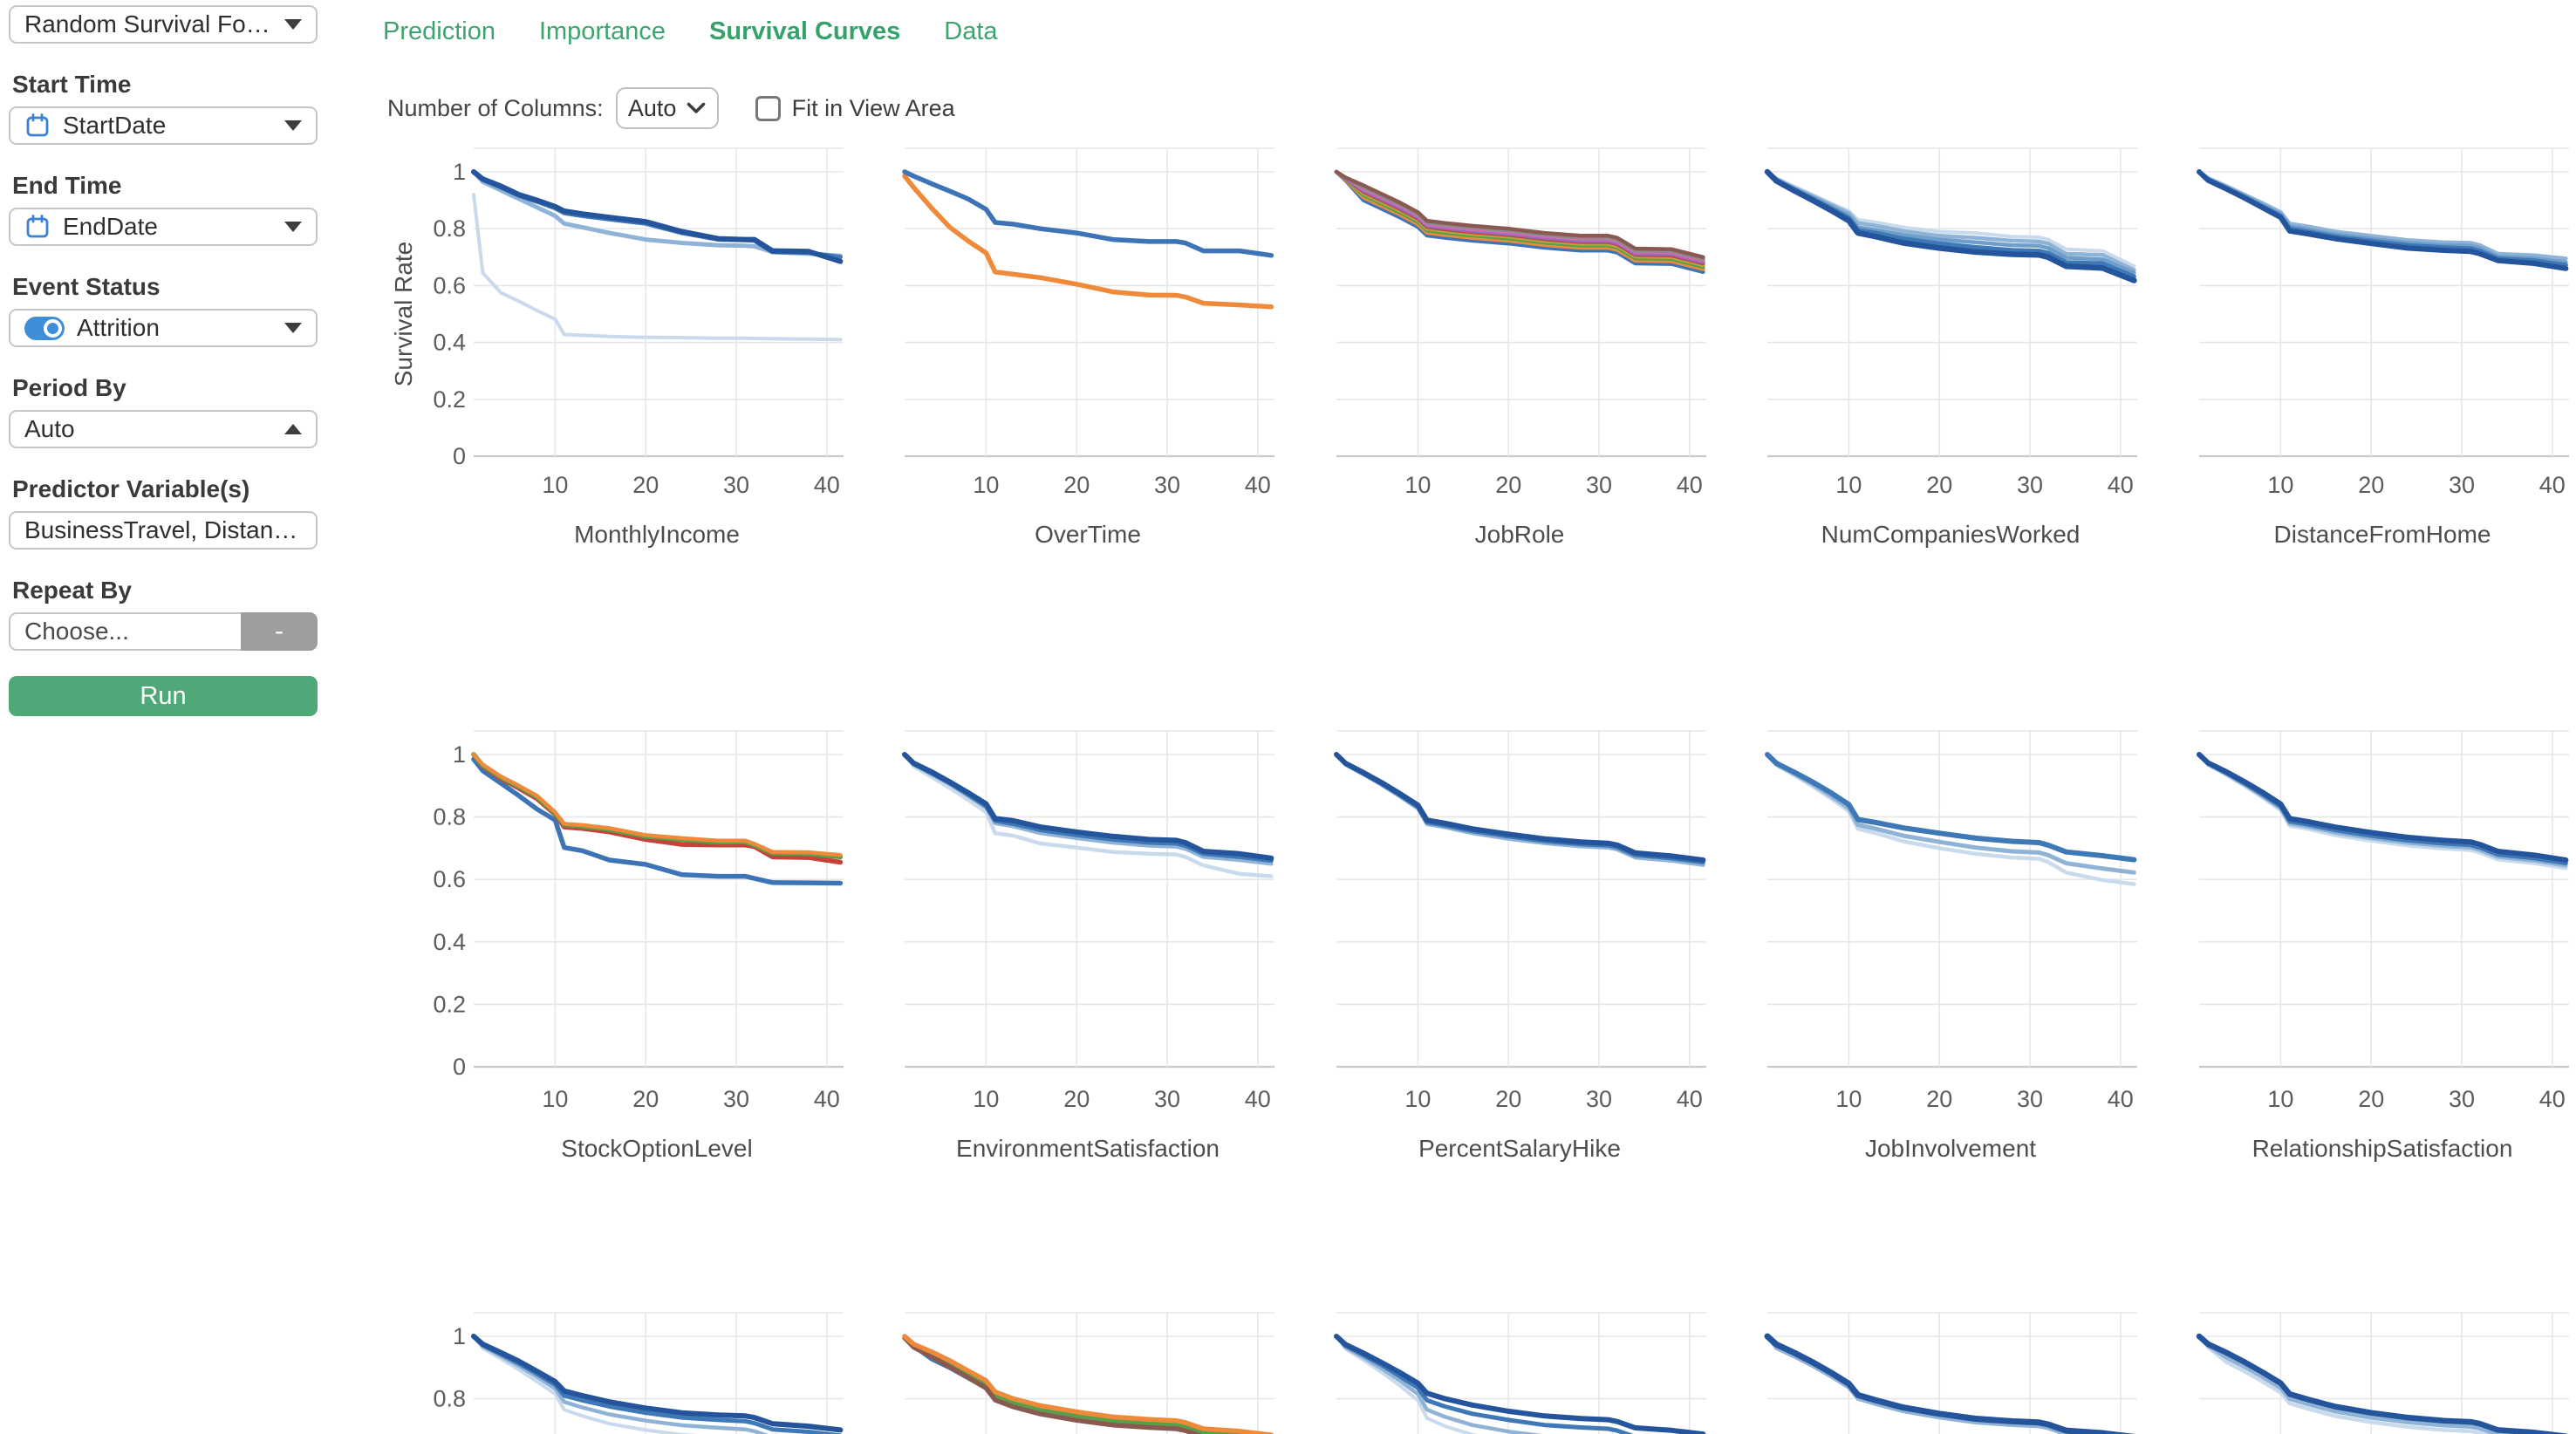 This screenshot has height=1434, width=2576. I want to click on y-axis-title: Survival Rate, so click(403, 314).